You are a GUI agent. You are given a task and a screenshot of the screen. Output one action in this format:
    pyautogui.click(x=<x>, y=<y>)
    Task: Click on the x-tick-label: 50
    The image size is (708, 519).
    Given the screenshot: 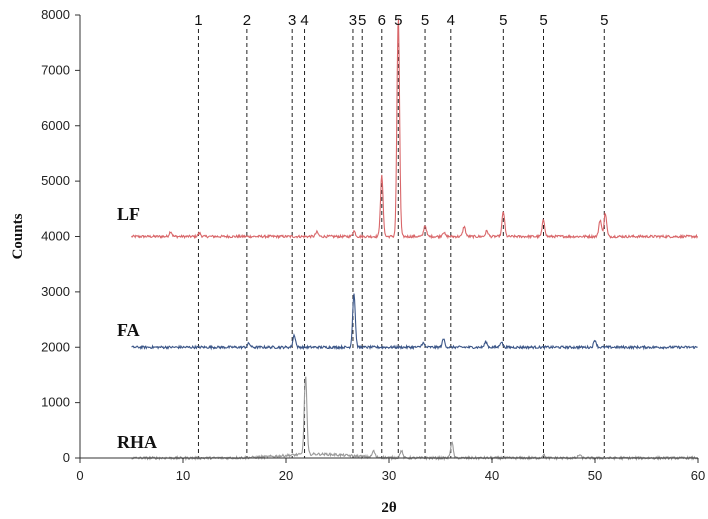 What is the action you would take?
    pyautogui.click(x=595, y=475)
    